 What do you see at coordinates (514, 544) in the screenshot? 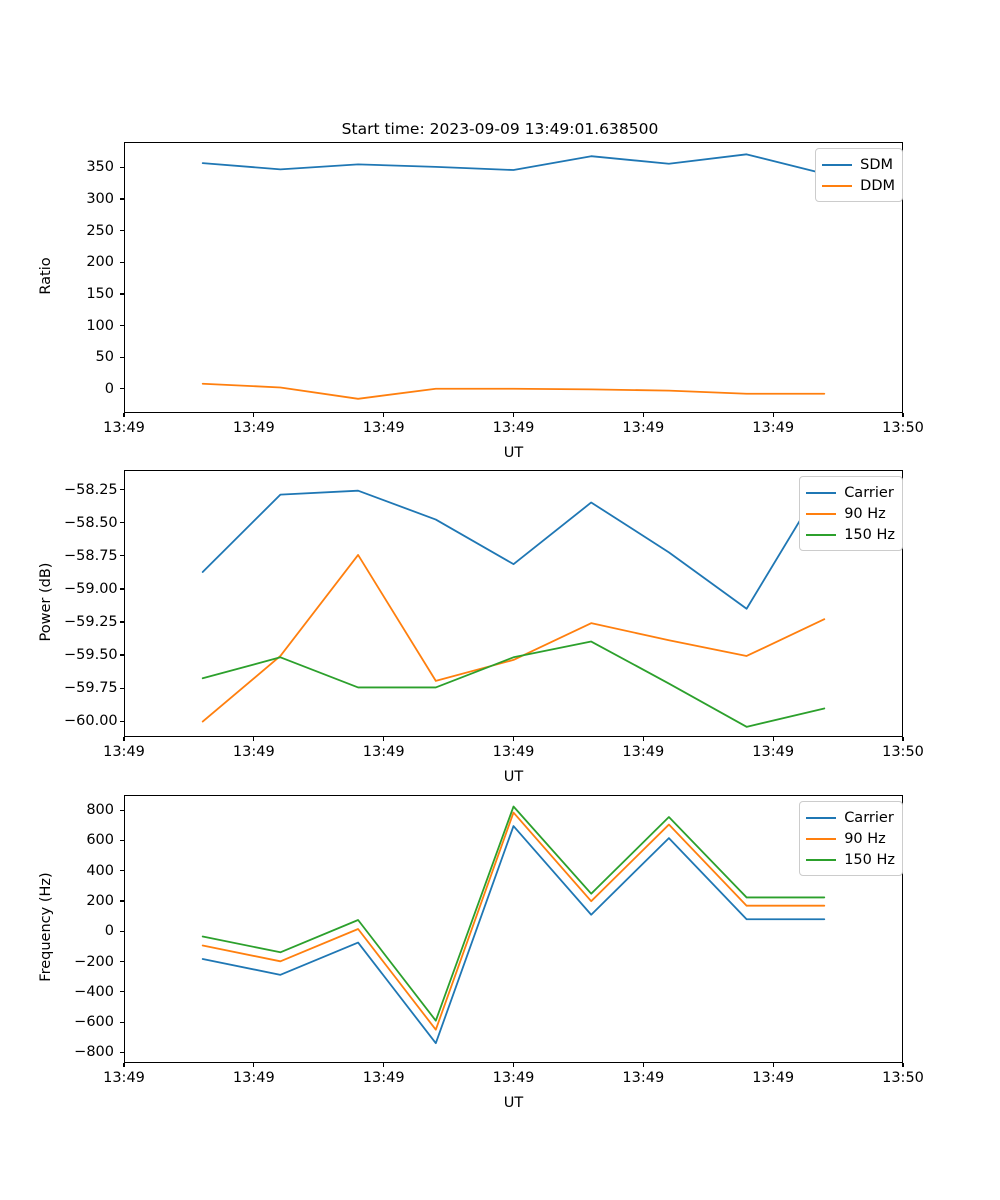
I see `data-line-carrier` at bounding box center [514, 544].